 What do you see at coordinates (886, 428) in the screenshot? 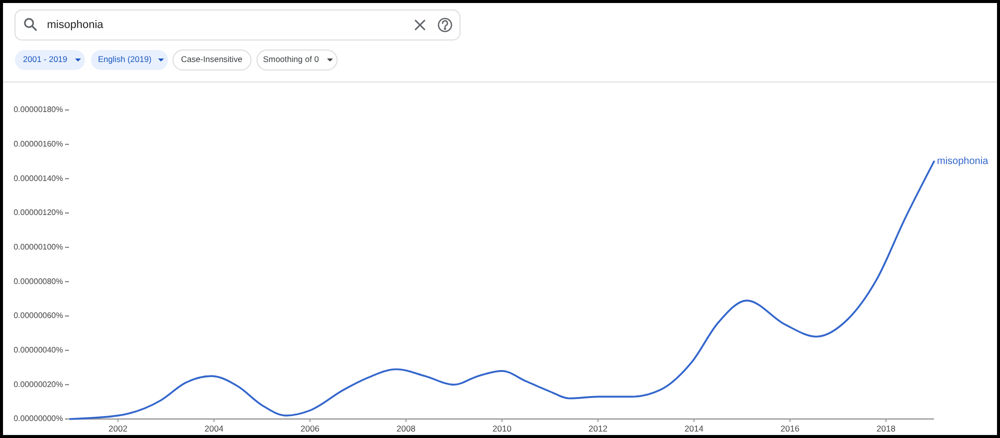
I see `x-tick-label: 2018` at bounding box center [886, 428].